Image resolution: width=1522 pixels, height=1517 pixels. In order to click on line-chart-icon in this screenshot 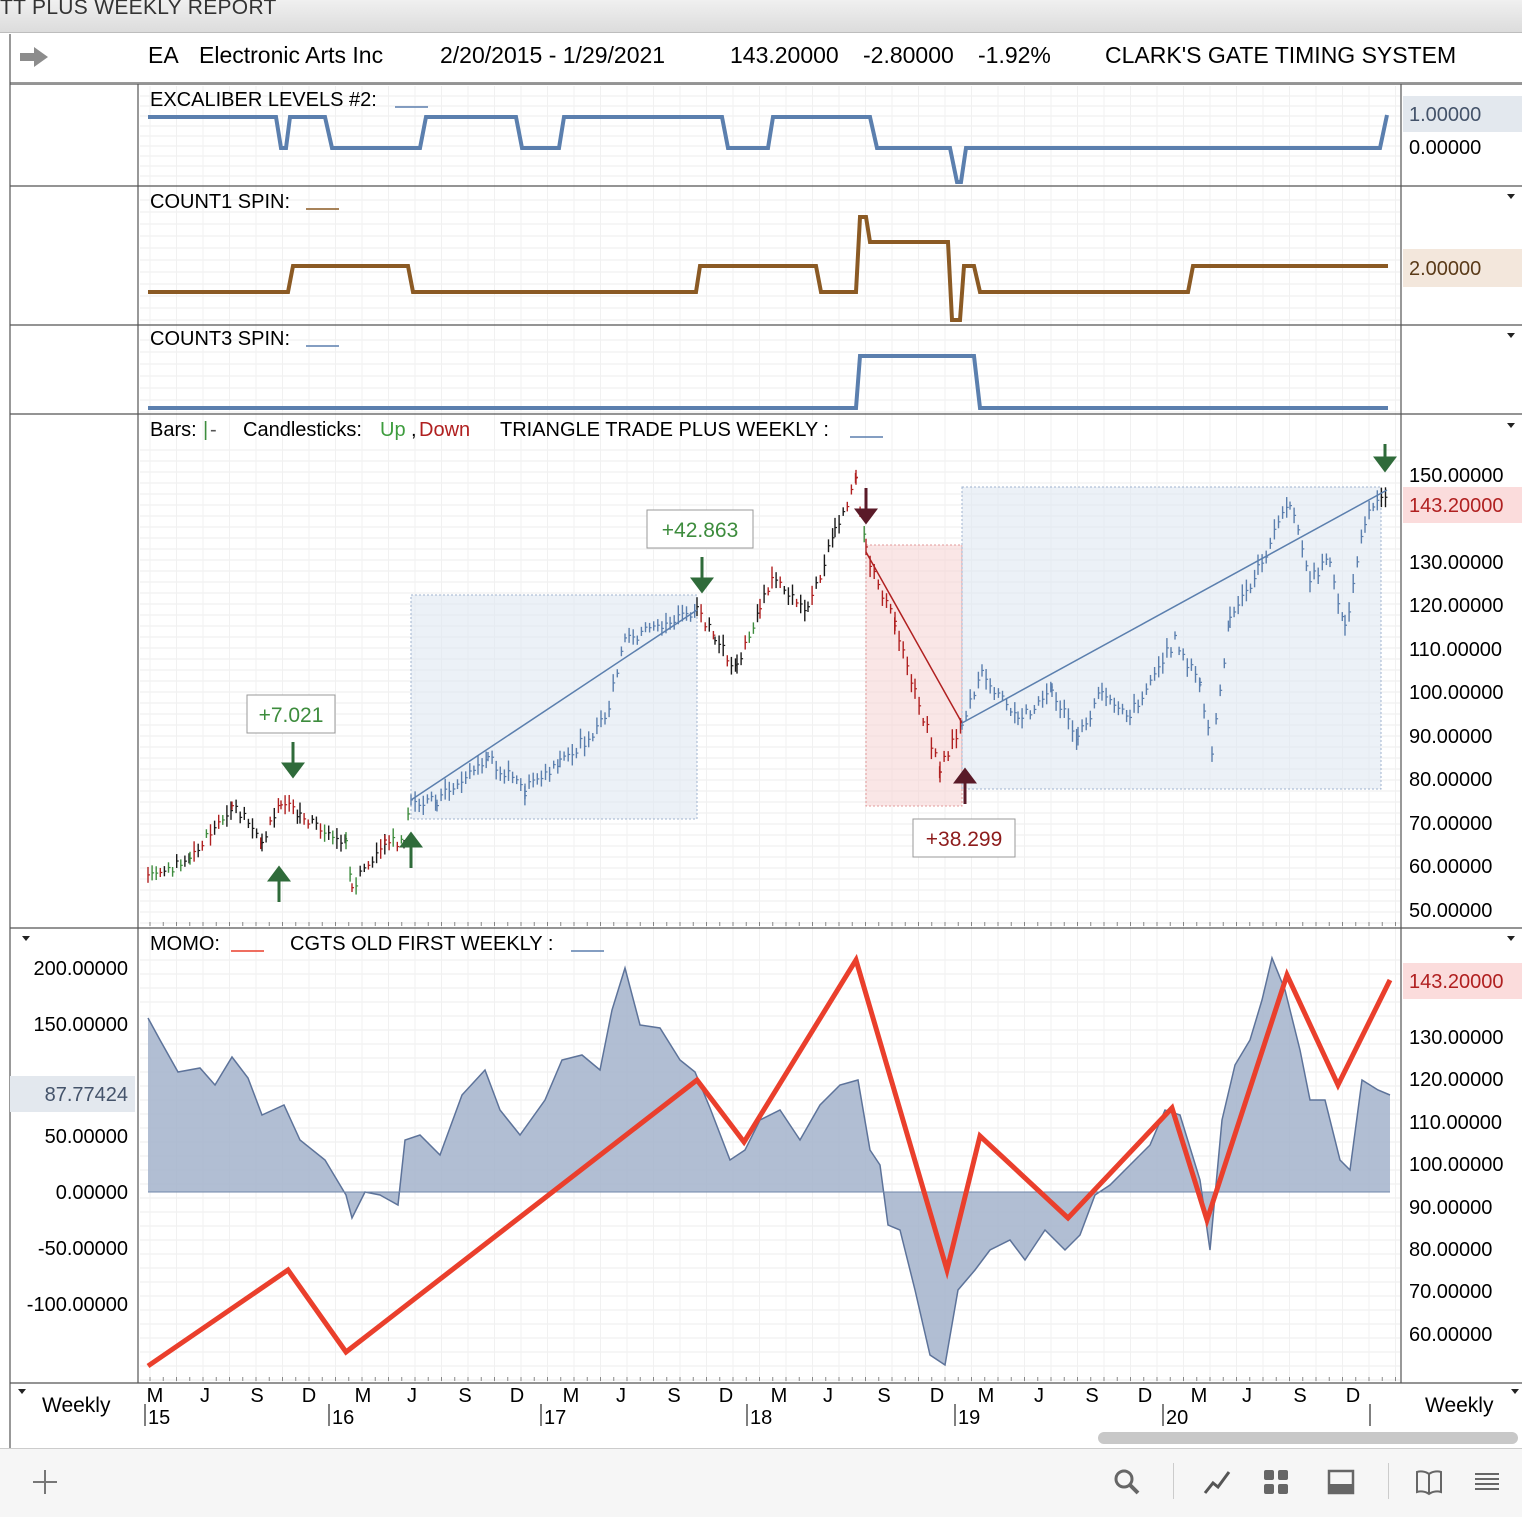, I will do `click(1217, 1482)`.